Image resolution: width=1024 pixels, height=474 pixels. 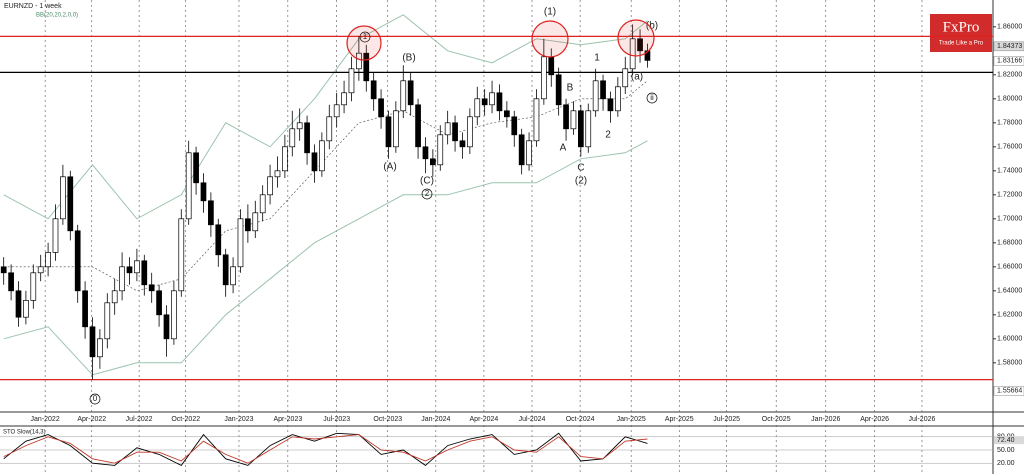 What do you see at coordinates (1009, 27) in the screenshot?
I see `y-tick-label: 1.86000` at bounding box center [1009, 27].